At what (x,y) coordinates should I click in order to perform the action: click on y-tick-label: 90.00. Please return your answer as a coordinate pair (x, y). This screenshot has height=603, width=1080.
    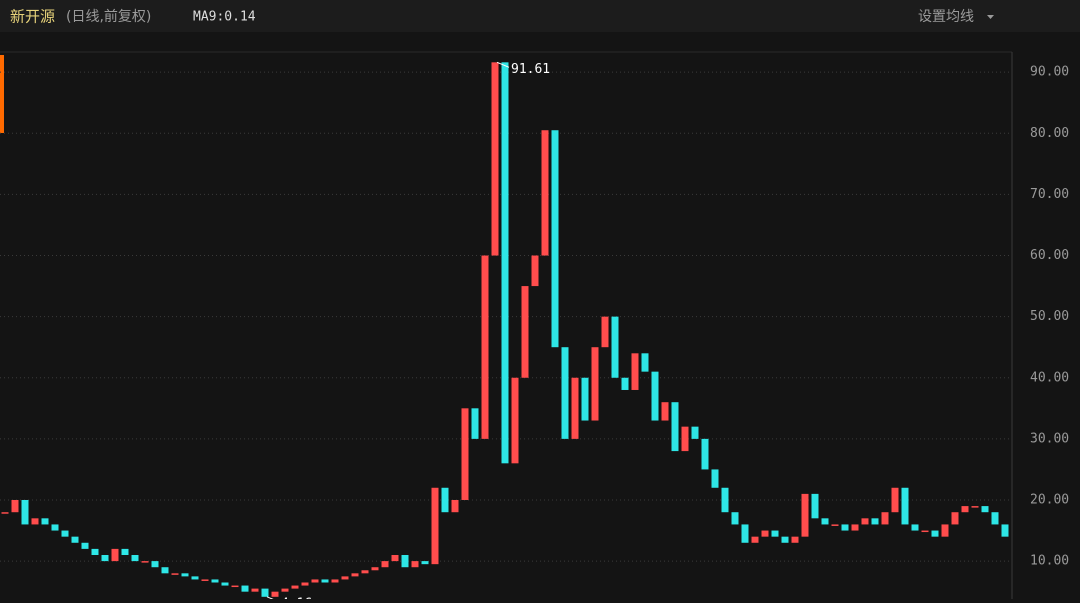
    Looking at the image, I should click on (1049, 72).